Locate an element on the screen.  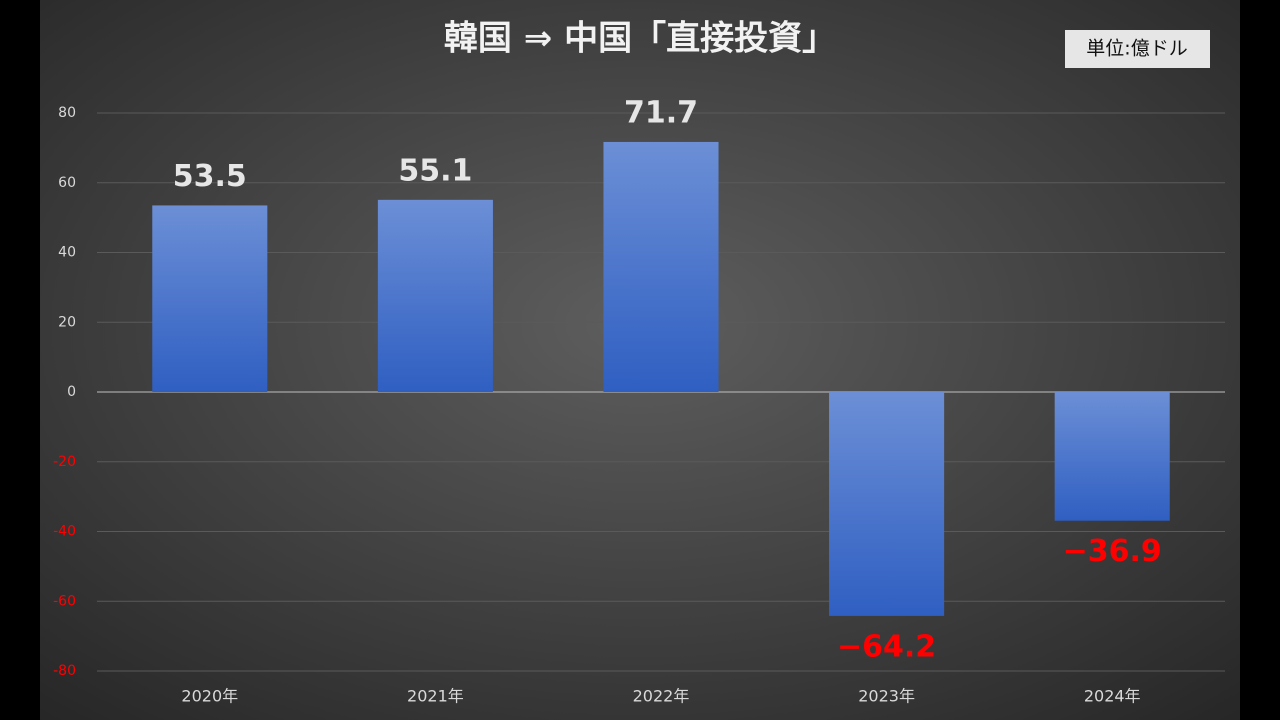
y-tick-label: -40 is located at coordinates (64, 532).